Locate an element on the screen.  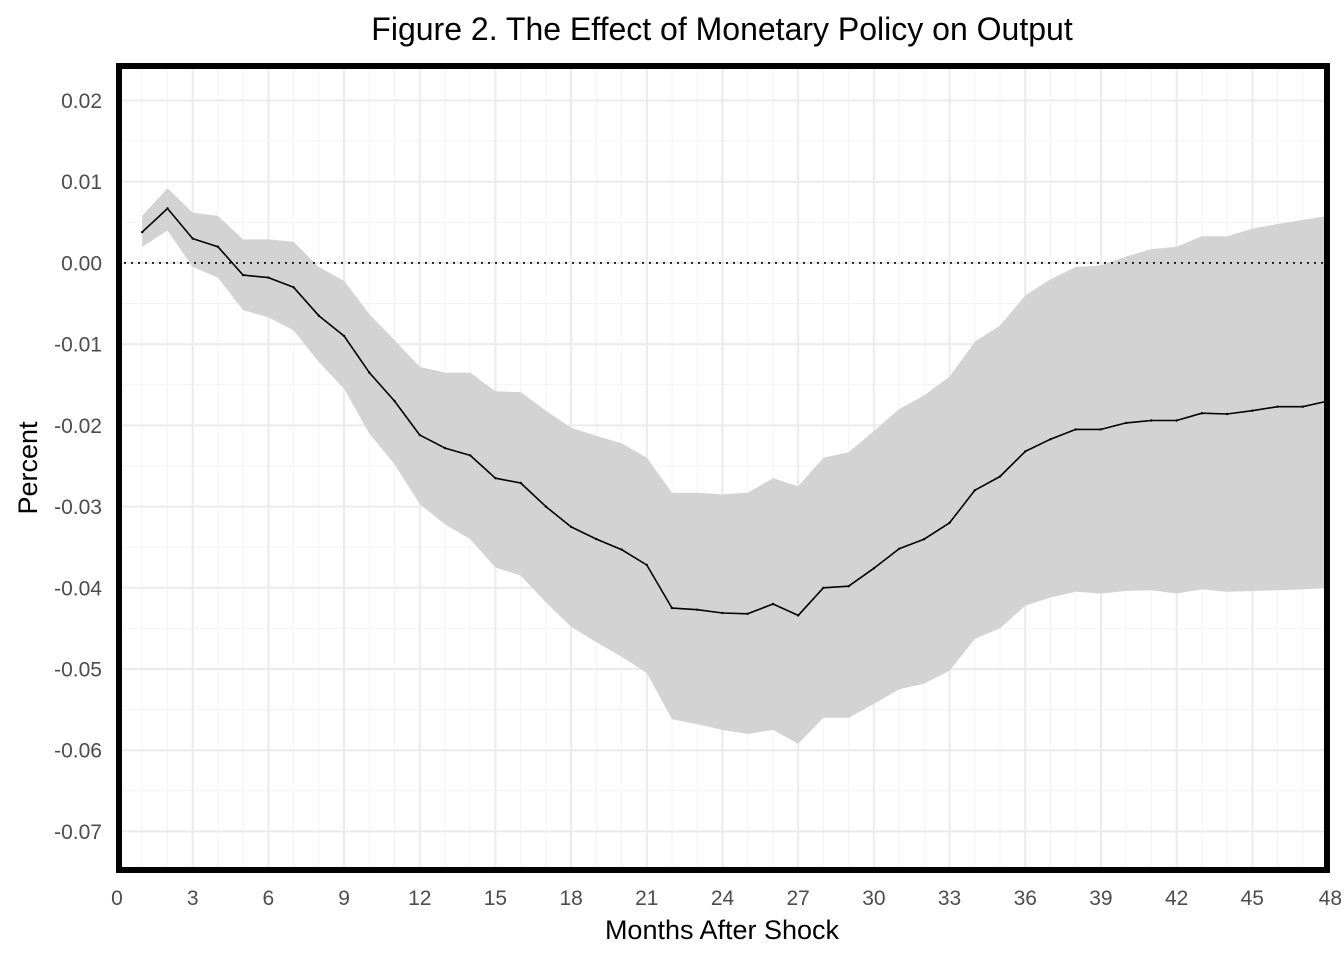
y-tick-label: 0.01 is located at coordinates (81, 182).